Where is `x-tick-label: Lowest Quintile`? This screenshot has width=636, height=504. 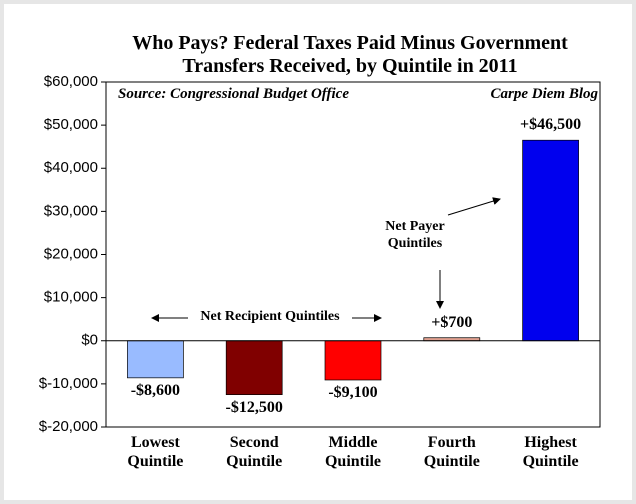
x-tick-label: Lowest Quintile is located at coordinates (155, 452).